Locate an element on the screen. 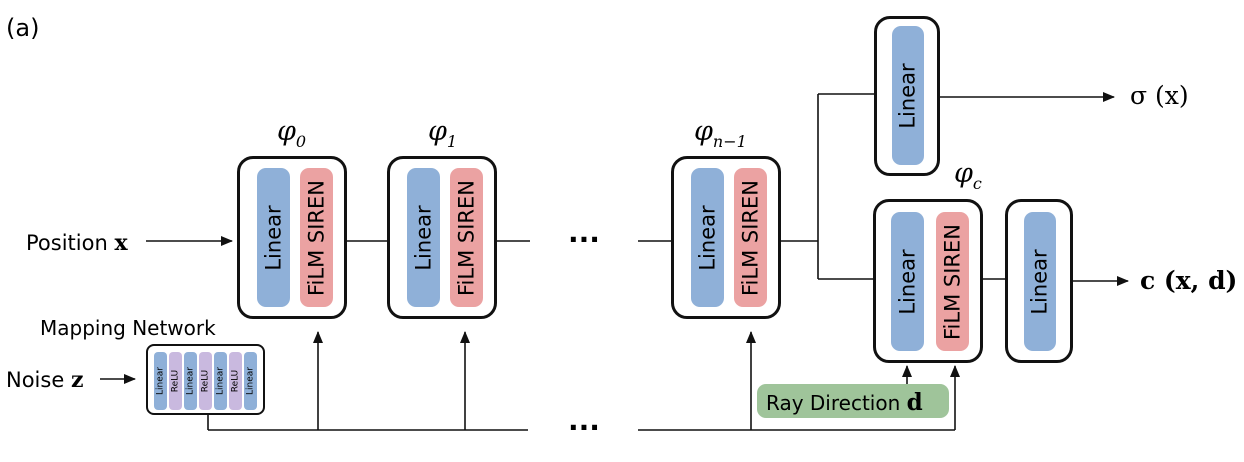  ray-direction-text: Ray Direction is located at coordinates (833, 403).